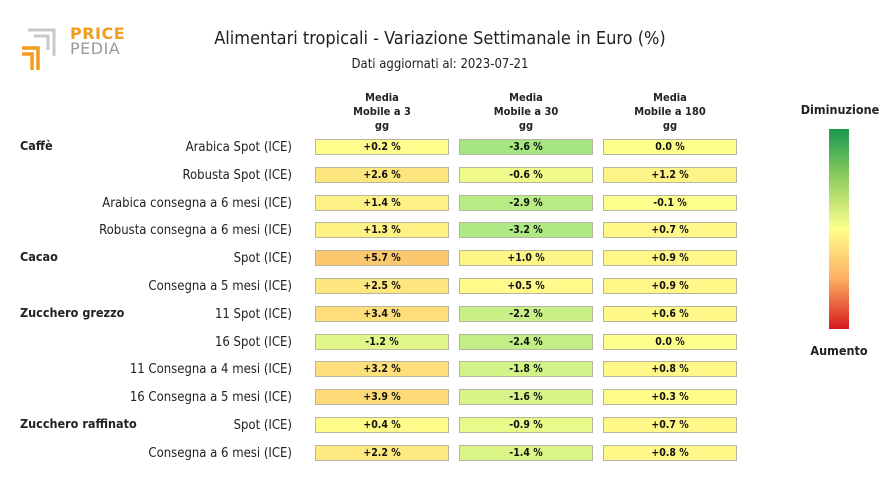  What do you see at coordinates (840, 109) in the screenshot?
I see `legend-top-label: Diminuzione` at bounding box center [840, 109].